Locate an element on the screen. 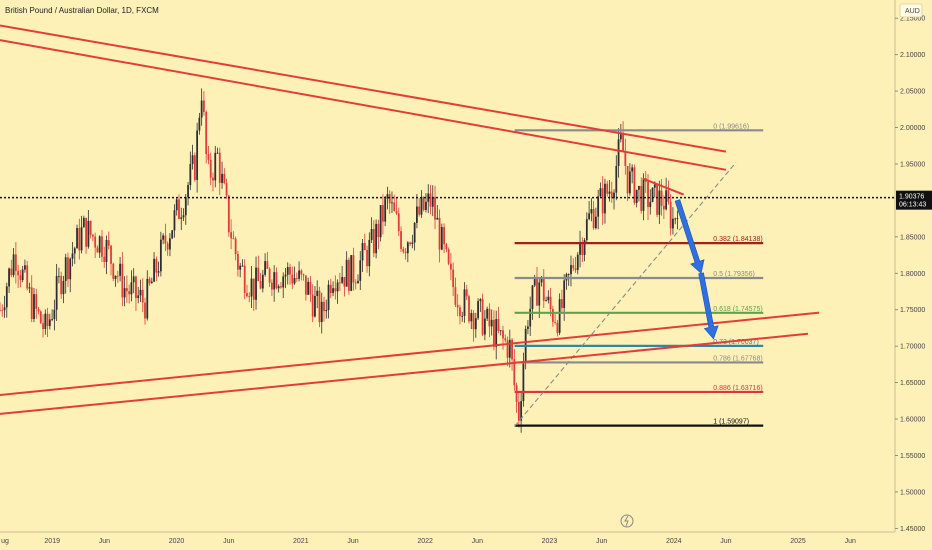  currency-box is located at coordinates (911, 10).